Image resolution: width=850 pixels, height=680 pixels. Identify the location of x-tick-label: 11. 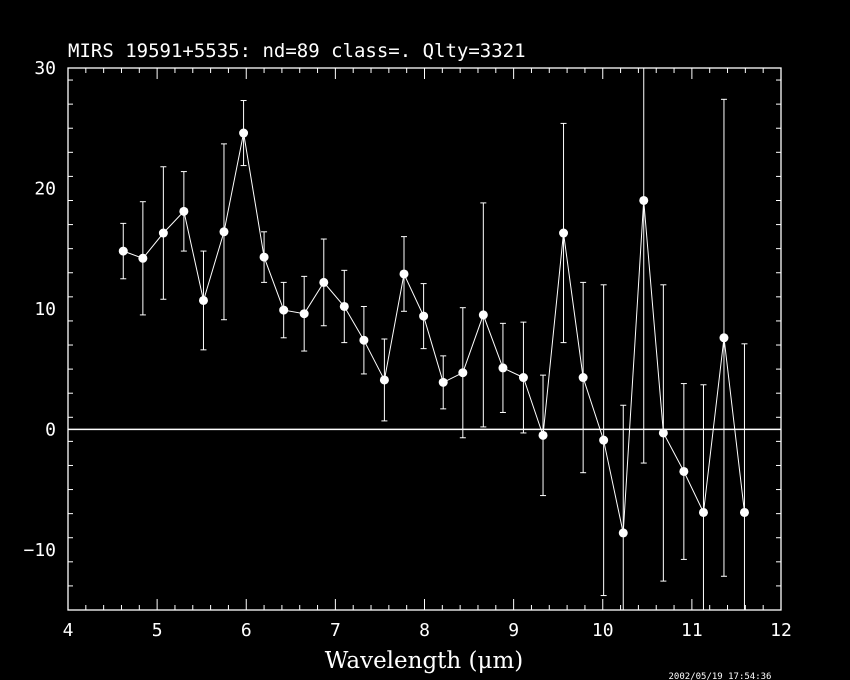
(692, 630).